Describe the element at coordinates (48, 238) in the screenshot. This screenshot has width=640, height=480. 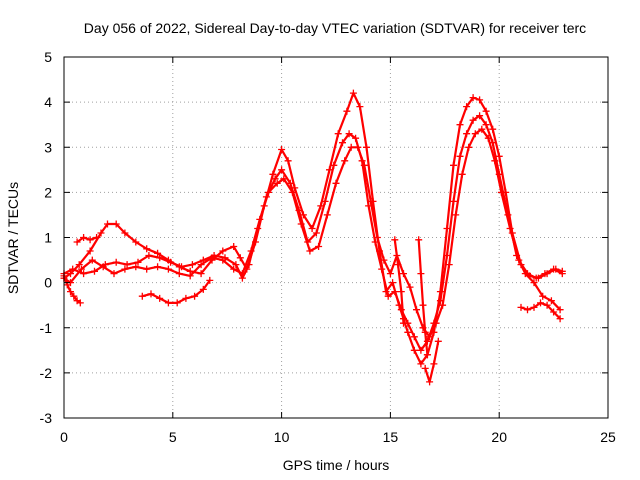
I see `y-tick-label: 1` at that location.